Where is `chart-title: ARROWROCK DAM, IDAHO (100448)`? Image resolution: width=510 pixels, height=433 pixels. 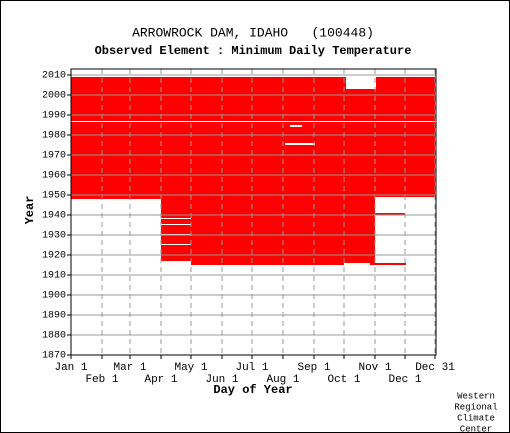 chart-title: ARROWROCK DAM, IDAHO (100448) is located at coordinates (253, 32).